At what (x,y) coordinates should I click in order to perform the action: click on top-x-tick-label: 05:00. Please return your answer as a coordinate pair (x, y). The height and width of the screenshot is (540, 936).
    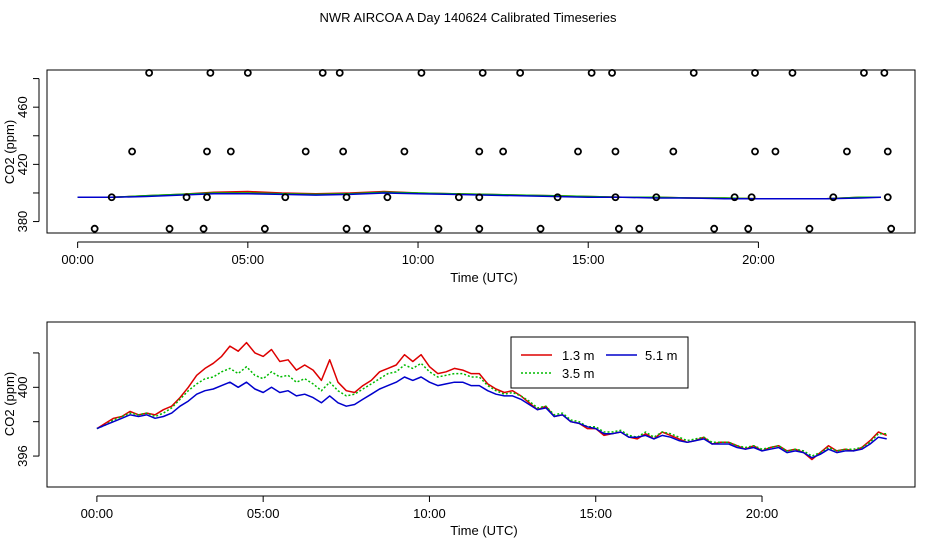
    Looking at the image, I should click on (248, 259).